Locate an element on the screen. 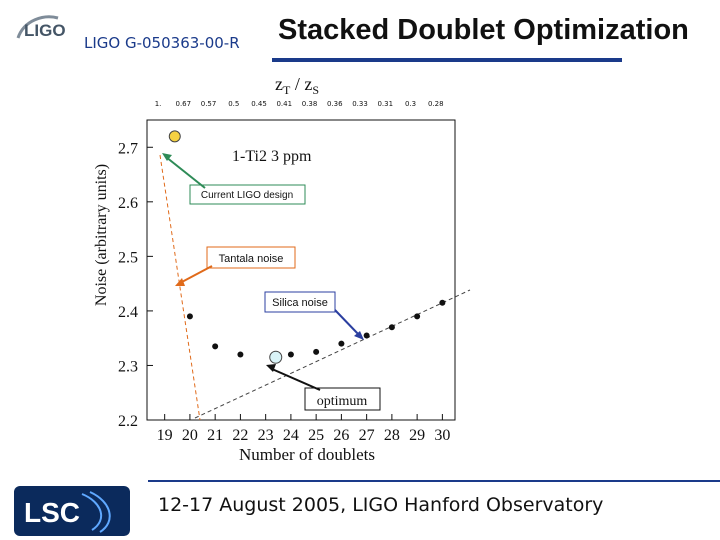 The height and width of the screenshot is (540, 720). tantala-callout-text: Tantala noise is located at coordinates (251, 259).